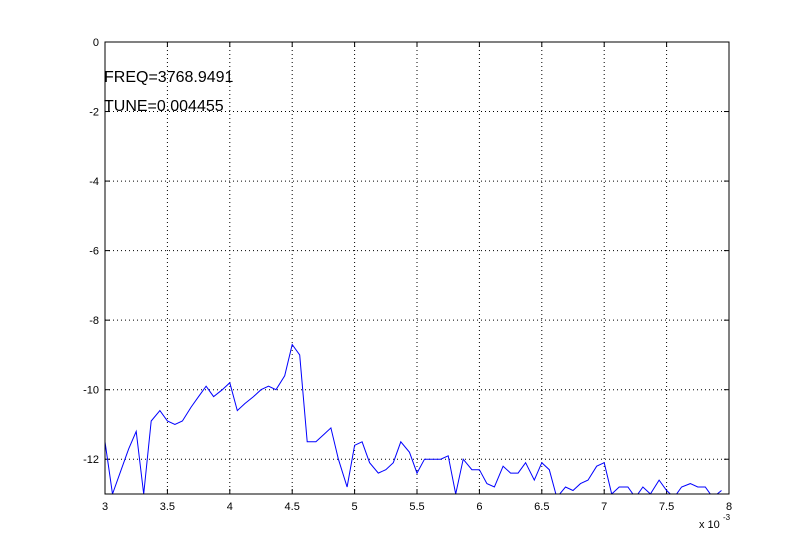 This screenshot has width=805, height=556. Describe the element at coordinates (96, 43) in the screenshot. I see `y-tick-label: 0` at that location.